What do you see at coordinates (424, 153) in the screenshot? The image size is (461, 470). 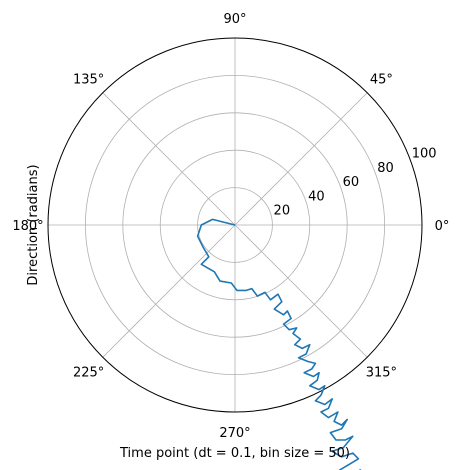 I see `r-tick-label-100: 100` at bounding box center [424, 153].